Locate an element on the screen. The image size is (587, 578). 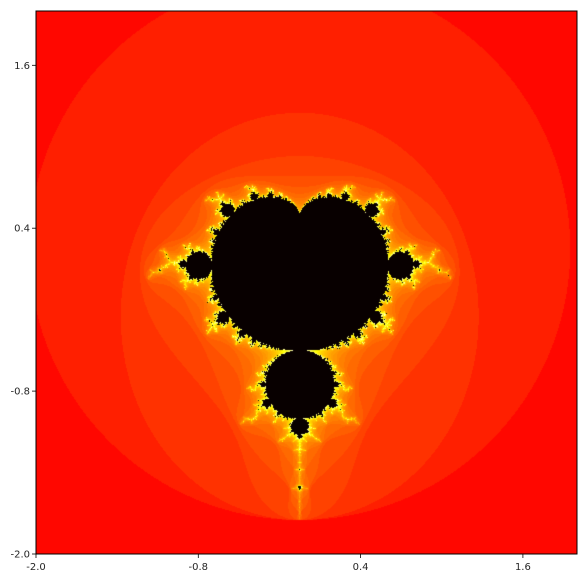
x-tick-label: 1.6 is located at coordinates (523, 567).